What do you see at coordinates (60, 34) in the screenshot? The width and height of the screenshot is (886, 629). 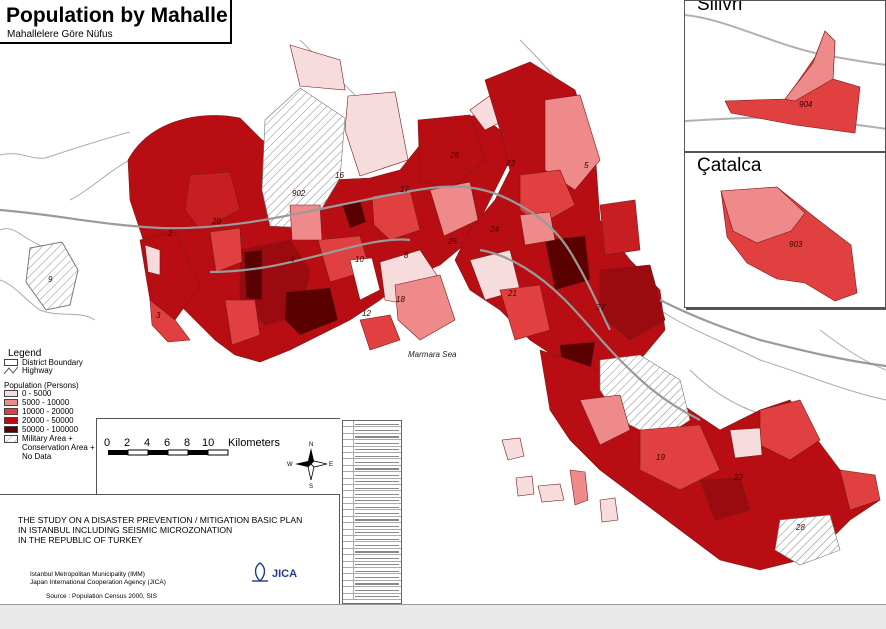 I see `map-subtitle: Mahallelere Göre Nüfus` at bounding box center [60, 34].